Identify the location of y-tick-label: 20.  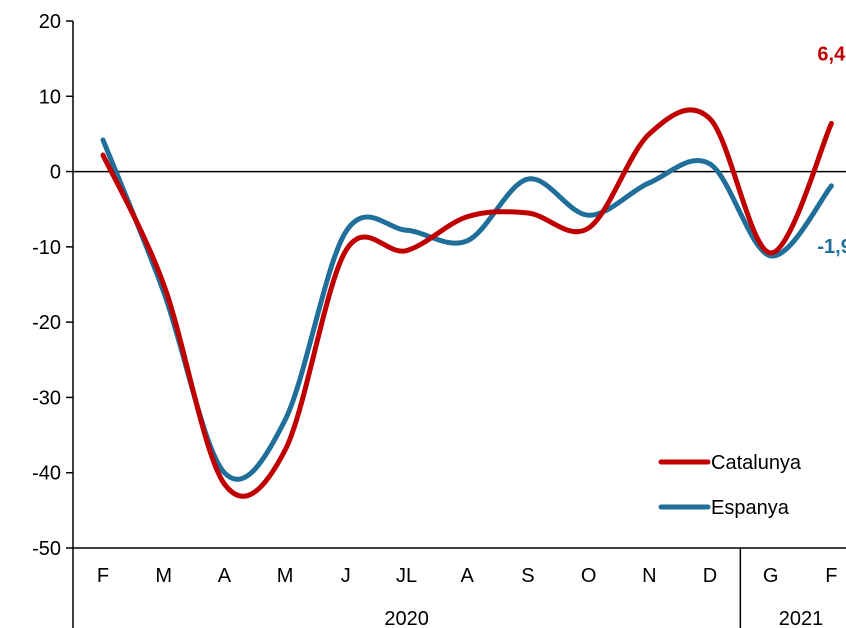
(50, 22).